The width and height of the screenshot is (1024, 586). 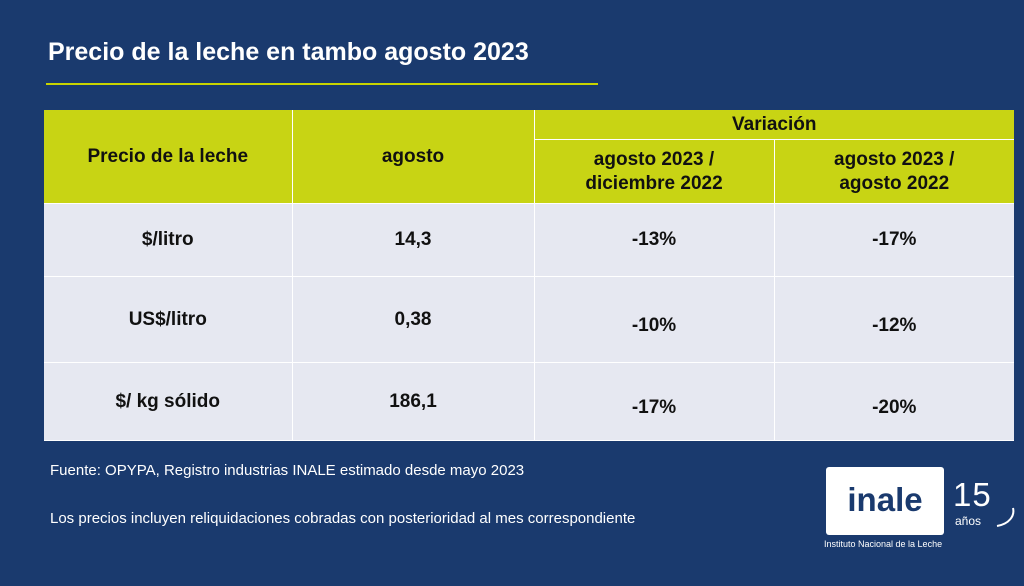 I want to click on row-label: $/ kg sólido, so click(x=168, y=401).